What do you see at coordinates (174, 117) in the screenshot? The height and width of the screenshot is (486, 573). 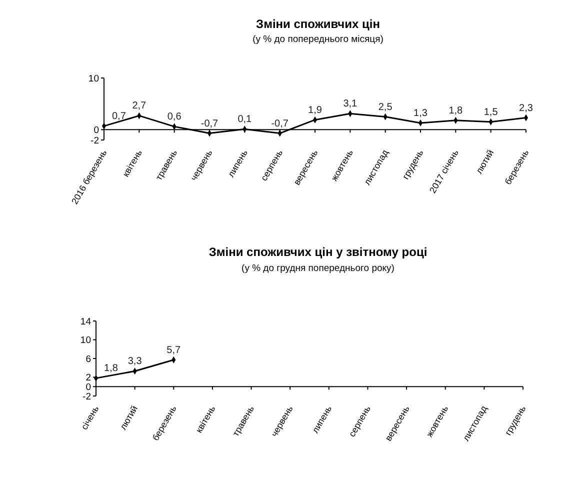 I see `data-label: 0,6` at bounding box center [174, 117].